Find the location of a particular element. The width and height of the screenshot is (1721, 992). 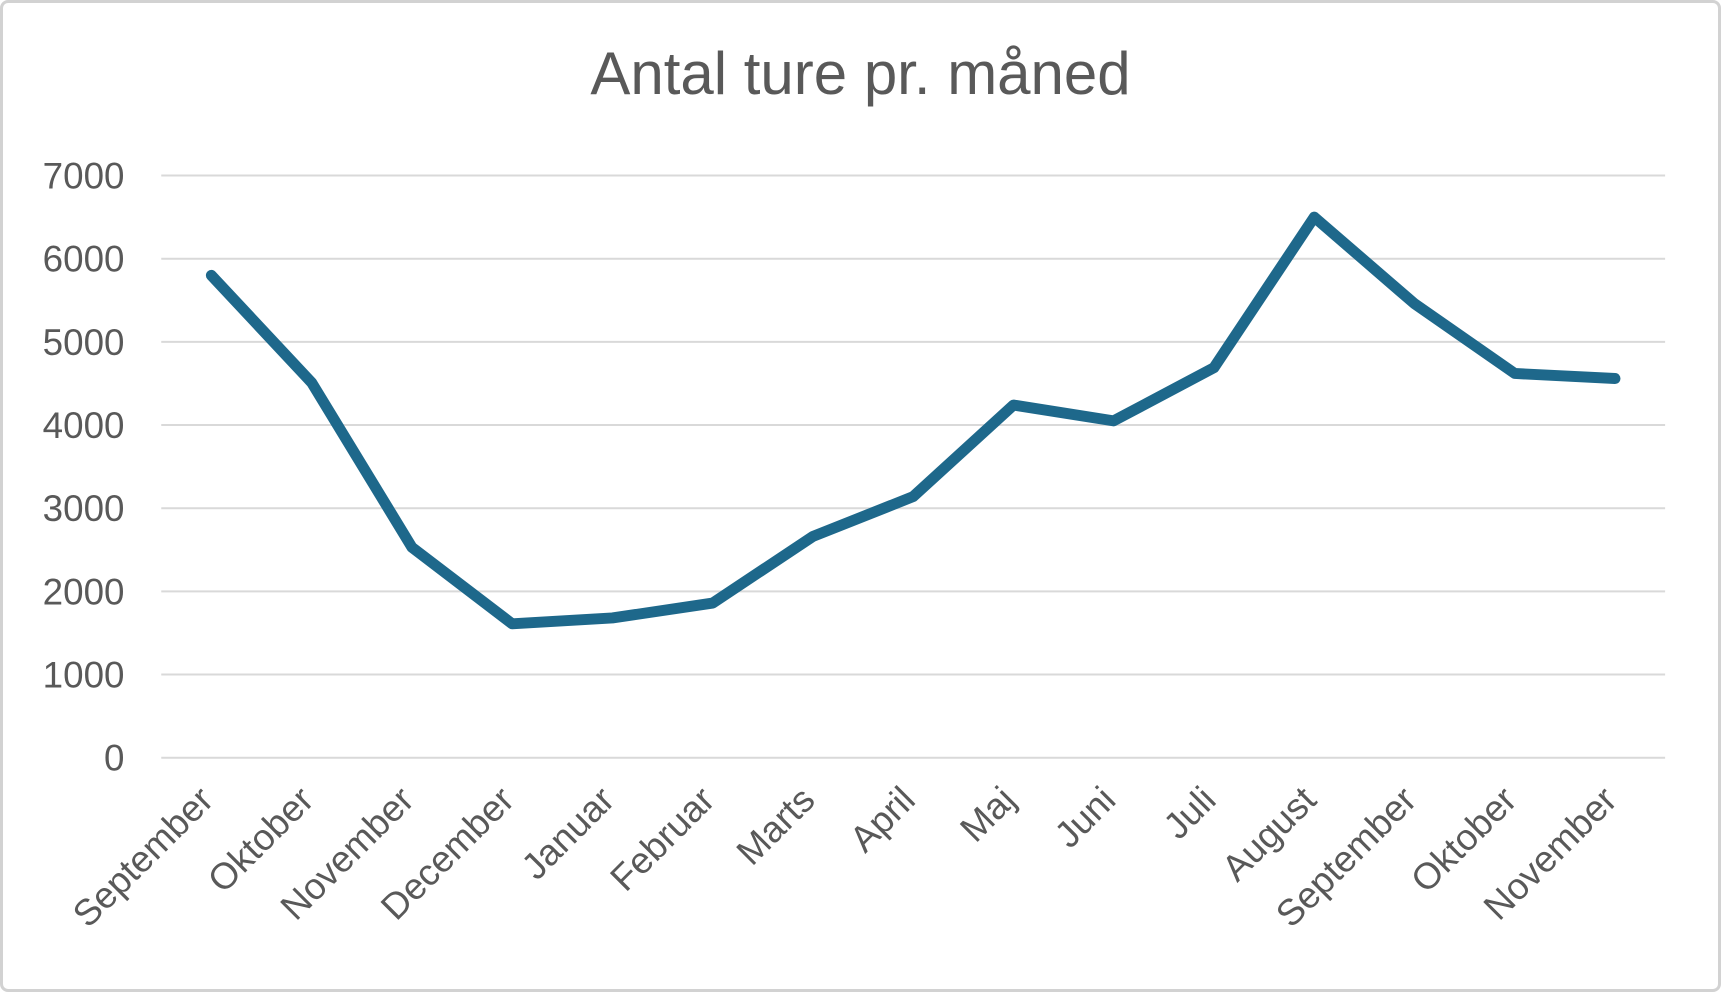

x-axis-category-label: April is located at coordinates (882, 819).